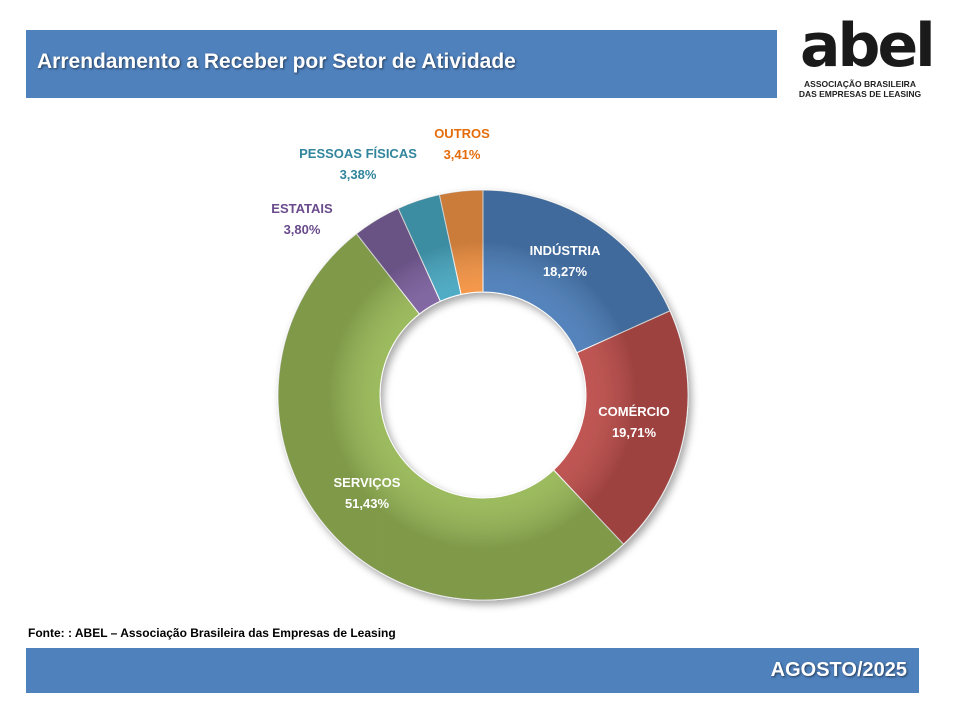  Describe the element at coordinates (367, 503) in the screenshot. I see `value-label: 51,43%` at that location.